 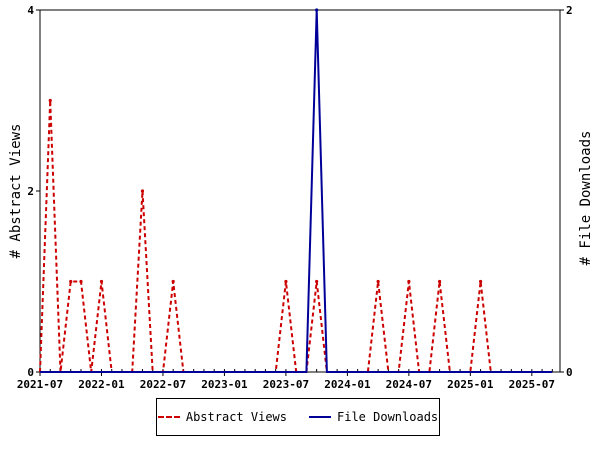 What do you see at coordinates (30, 191) in the screenshot?
I see `y-left-tick-label: 2` at bounding box center [30, 191].